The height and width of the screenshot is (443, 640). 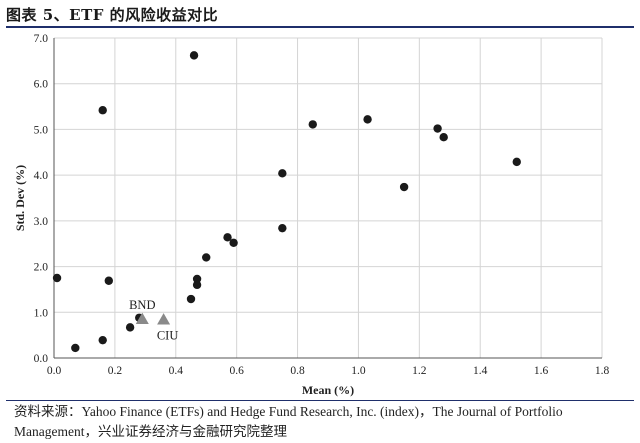 I want to click on source-rule, so click(x=320, y=400).